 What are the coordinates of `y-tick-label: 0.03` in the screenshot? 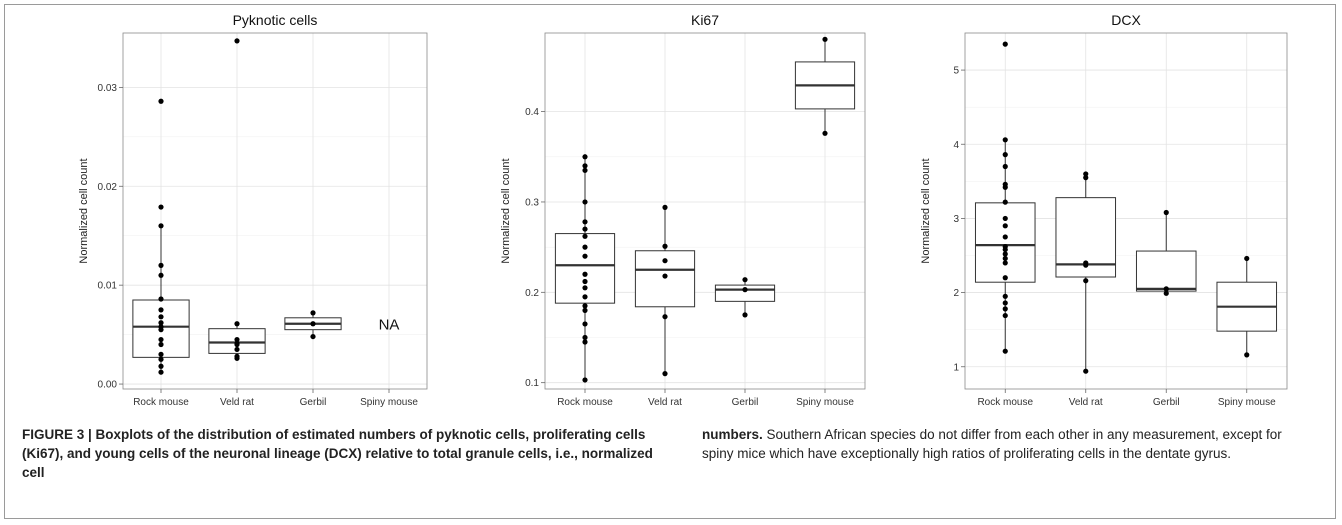 It's located at (108, 88).